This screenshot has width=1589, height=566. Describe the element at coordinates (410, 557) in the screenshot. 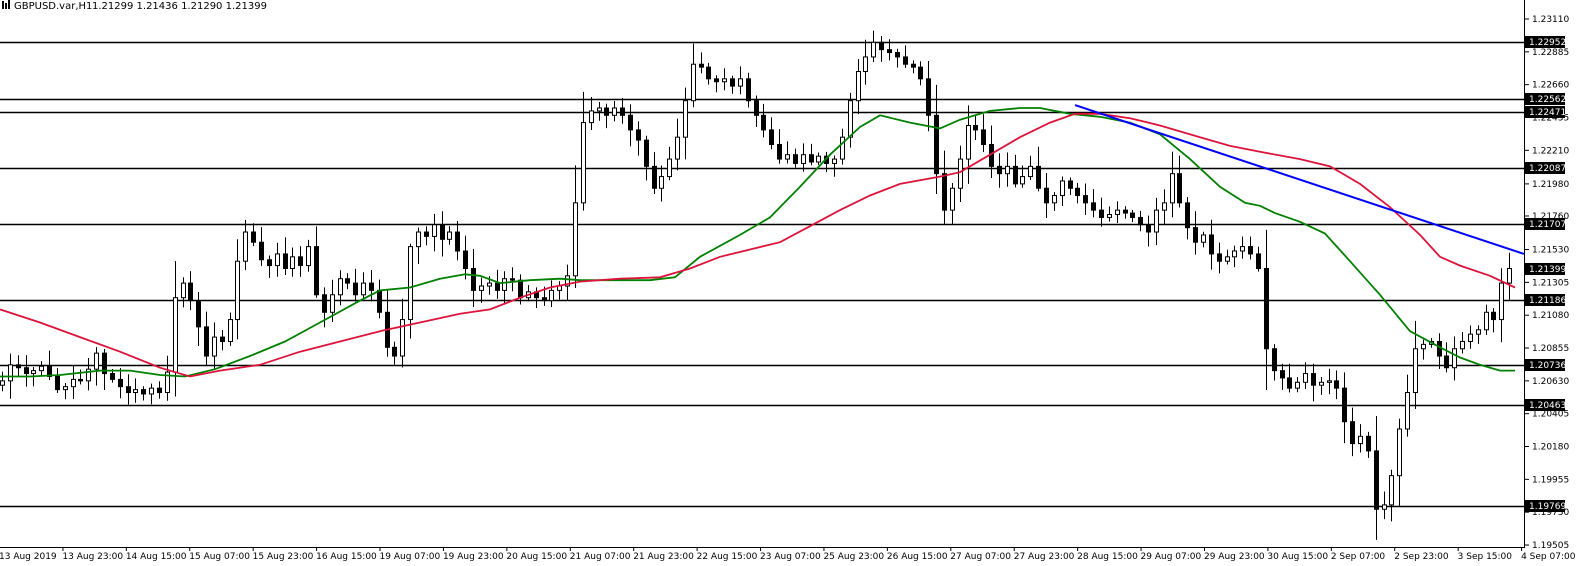

I see `time-tick-label: 19 Aug 07:00` at that location.